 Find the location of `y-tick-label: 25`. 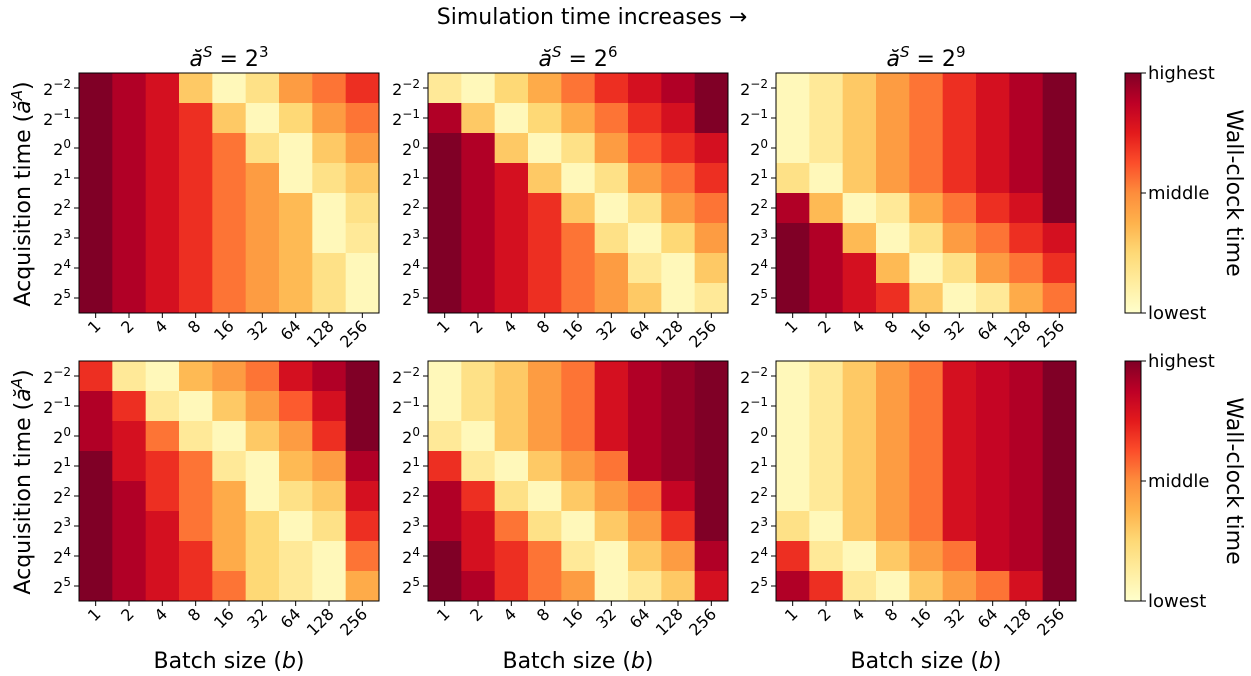

y-tick-label: 25 is located at coordinates (411, 586).